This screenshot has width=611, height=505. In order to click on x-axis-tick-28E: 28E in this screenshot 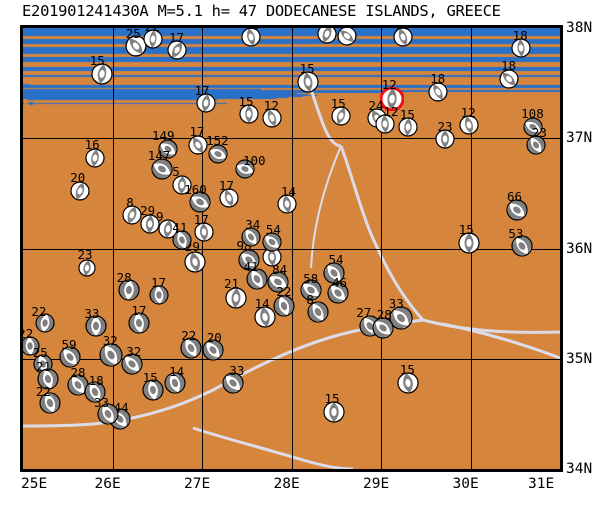, I will do `click(286, 484)`.